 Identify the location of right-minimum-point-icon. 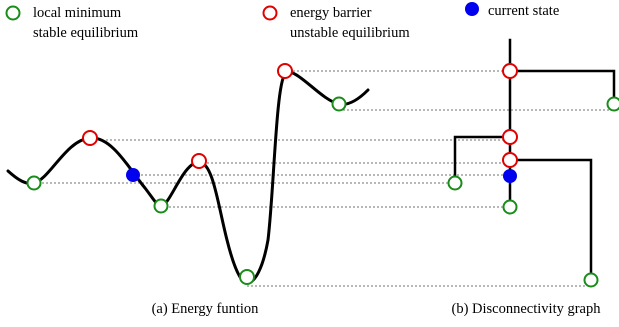
(339, 104).